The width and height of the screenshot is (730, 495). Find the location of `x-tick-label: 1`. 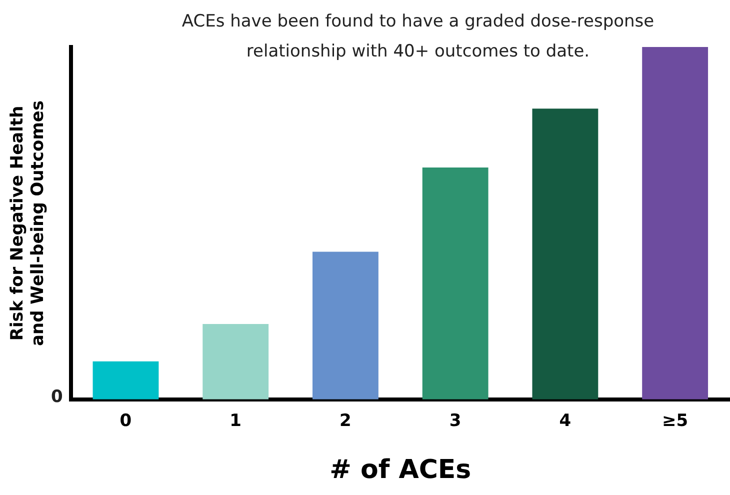

x-tick-label: 1 is located at coordinates (236, 421).